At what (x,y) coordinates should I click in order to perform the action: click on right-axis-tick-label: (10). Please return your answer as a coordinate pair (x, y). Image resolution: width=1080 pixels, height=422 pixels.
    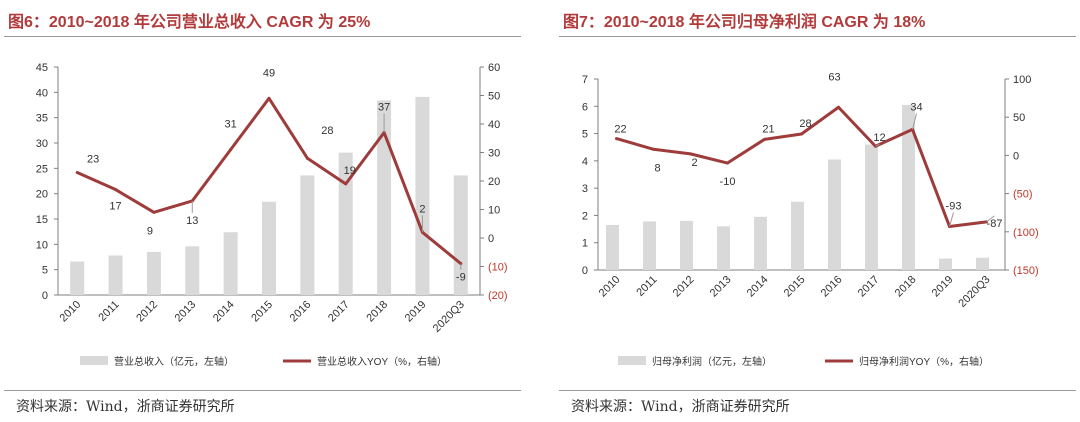
    Looking at the image, I should click on (498, 268).